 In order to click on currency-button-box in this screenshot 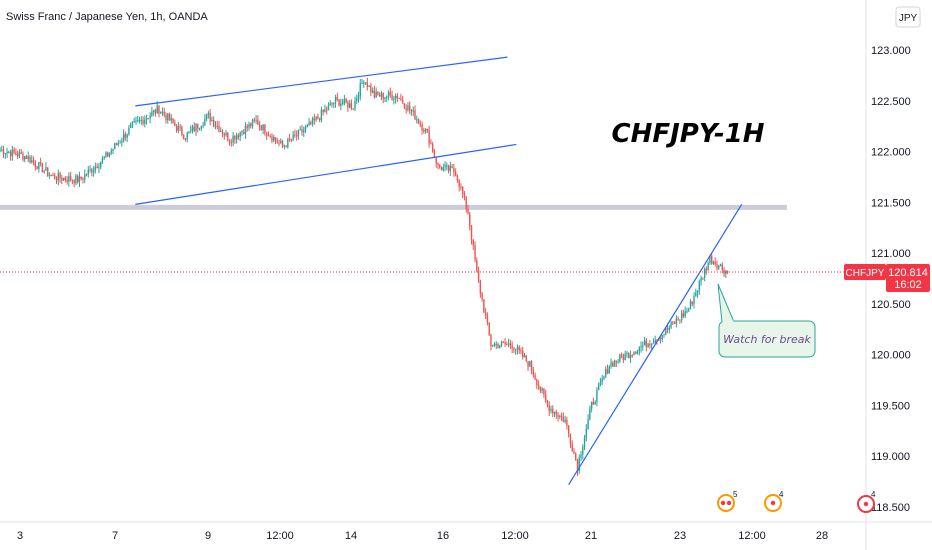, I will do `click(908, 17)`.